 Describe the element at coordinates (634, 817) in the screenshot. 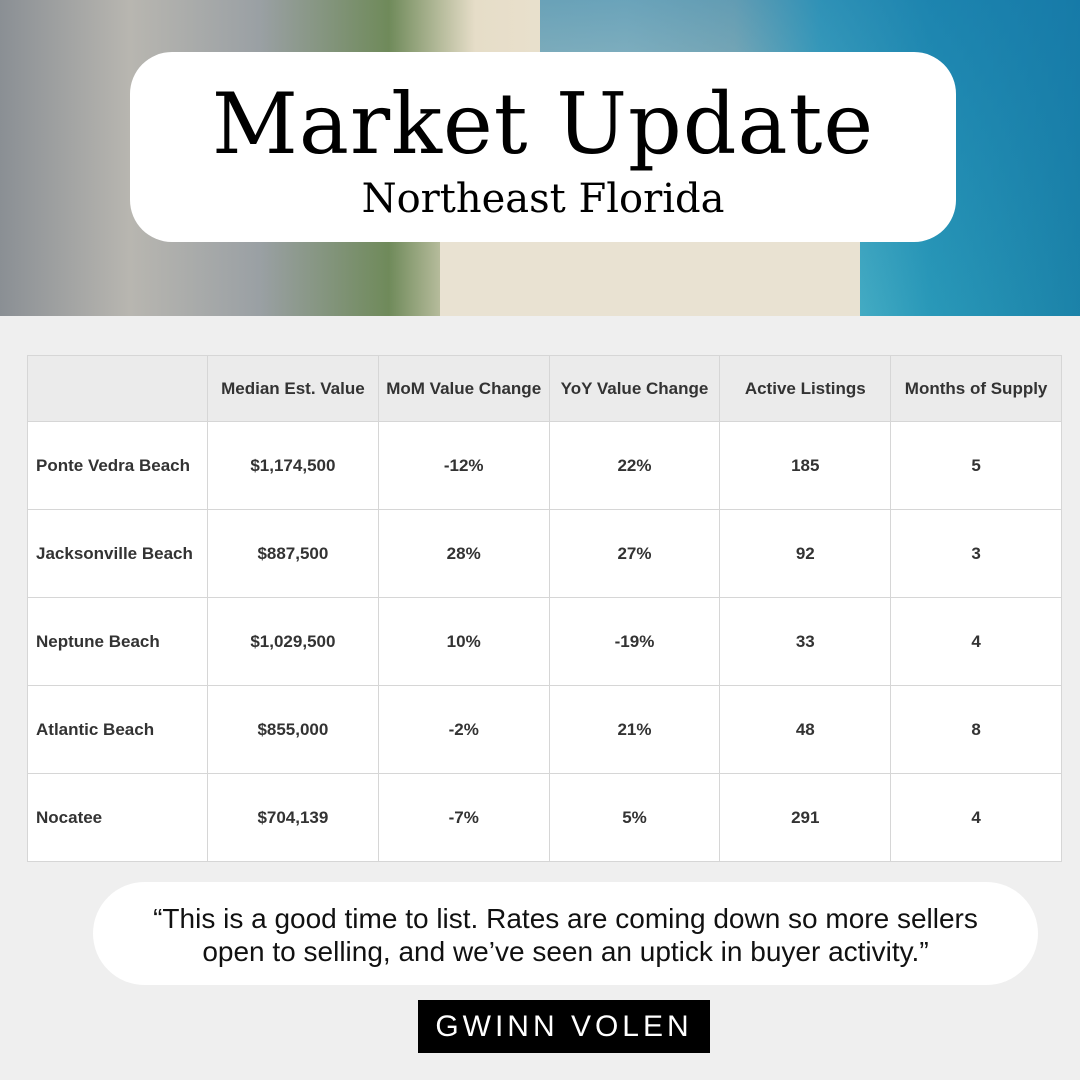

I see `table-cell: 5%` at that location.